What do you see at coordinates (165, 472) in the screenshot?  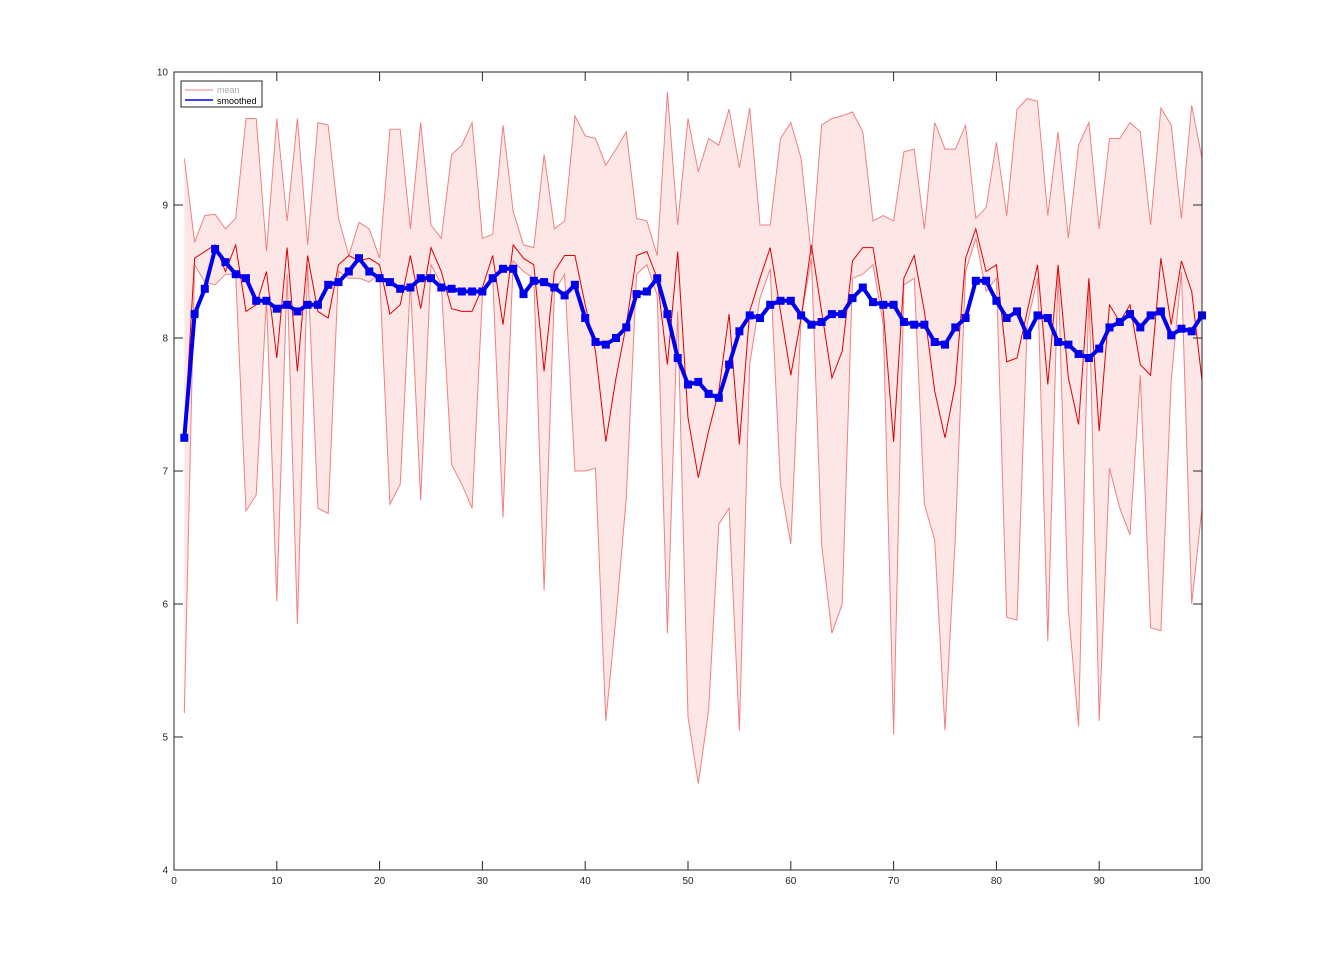 I see `y-tick-label: 7` at bounding box center [165, 472].